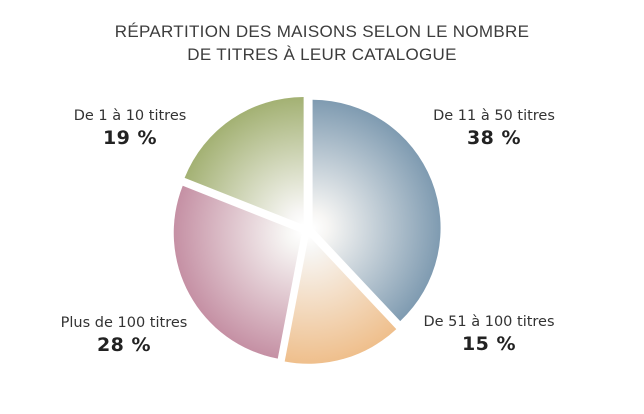 Image resolution: width=644 pixels, height=414 pixels. I want to click on slice-value-11-50: 38 %, so click(494, 138).